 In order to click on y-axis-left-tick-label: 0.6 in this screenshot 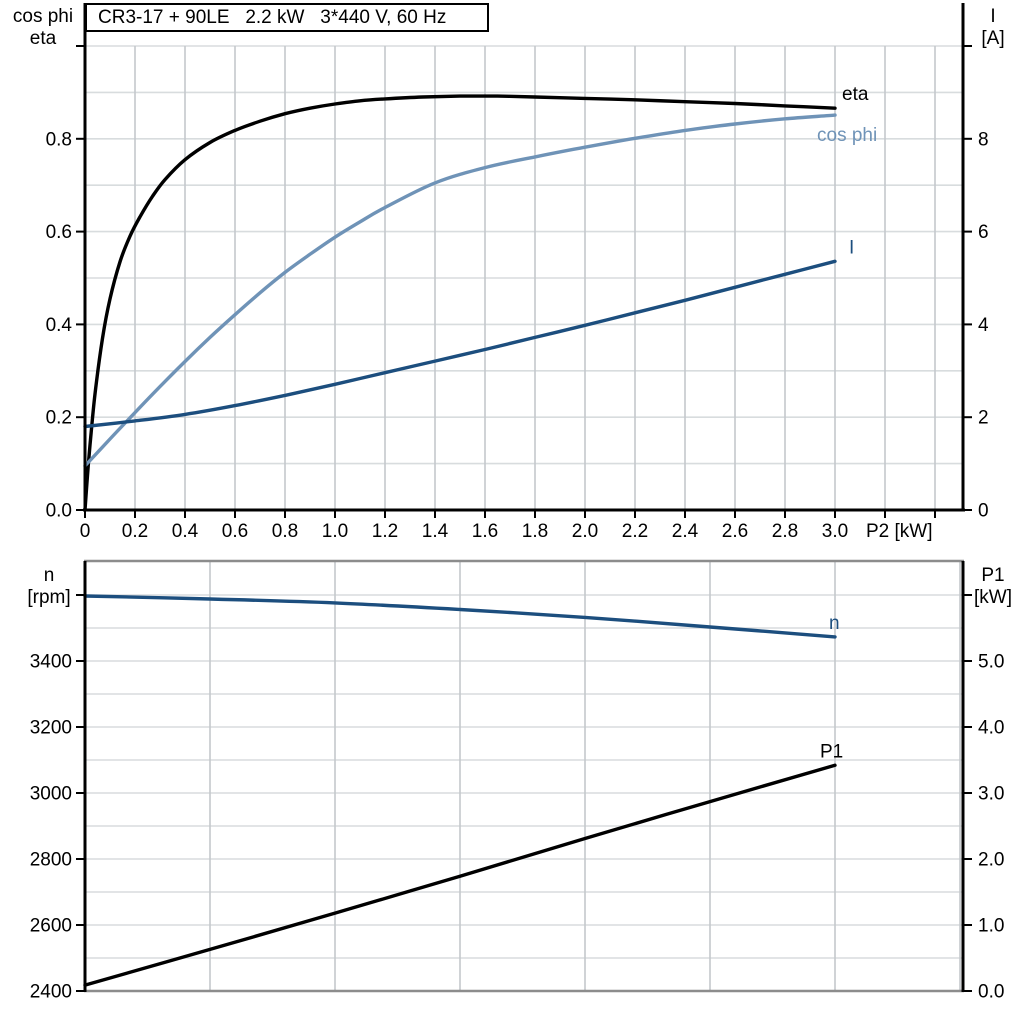, I will do `click(59, 232)`.